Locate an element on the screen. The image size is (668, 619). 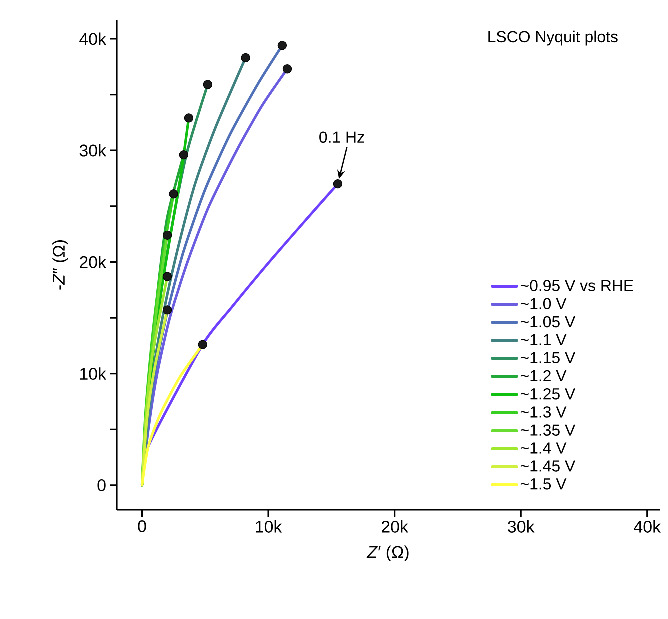
x-tick-label: 30k is located at coordinates (521, 526).